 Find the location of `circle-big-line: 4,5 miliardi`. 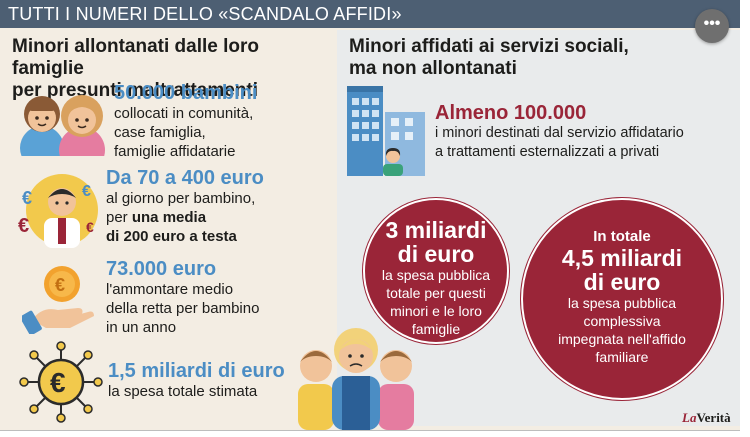

circle-big-line: 4,5 miliardi is located at coordinates (622, 258).